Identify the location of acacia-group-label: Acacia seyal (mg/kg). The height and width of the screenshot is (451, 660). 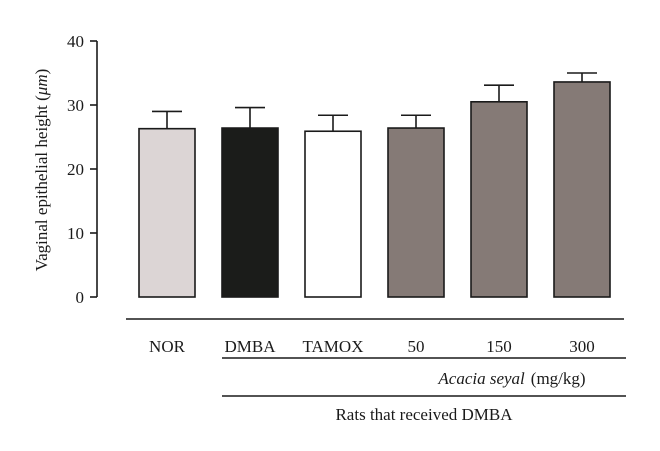
(511, 378).